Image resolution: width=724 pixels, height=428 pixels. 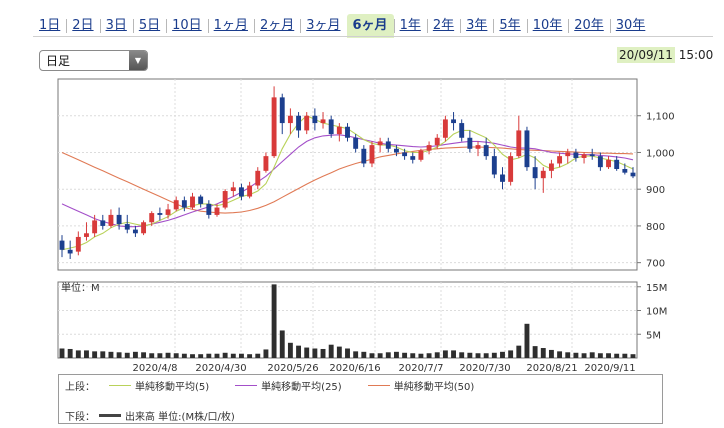 I want to click on x-tick-label-7: 2020/9/11, so click(x=609, y=368).